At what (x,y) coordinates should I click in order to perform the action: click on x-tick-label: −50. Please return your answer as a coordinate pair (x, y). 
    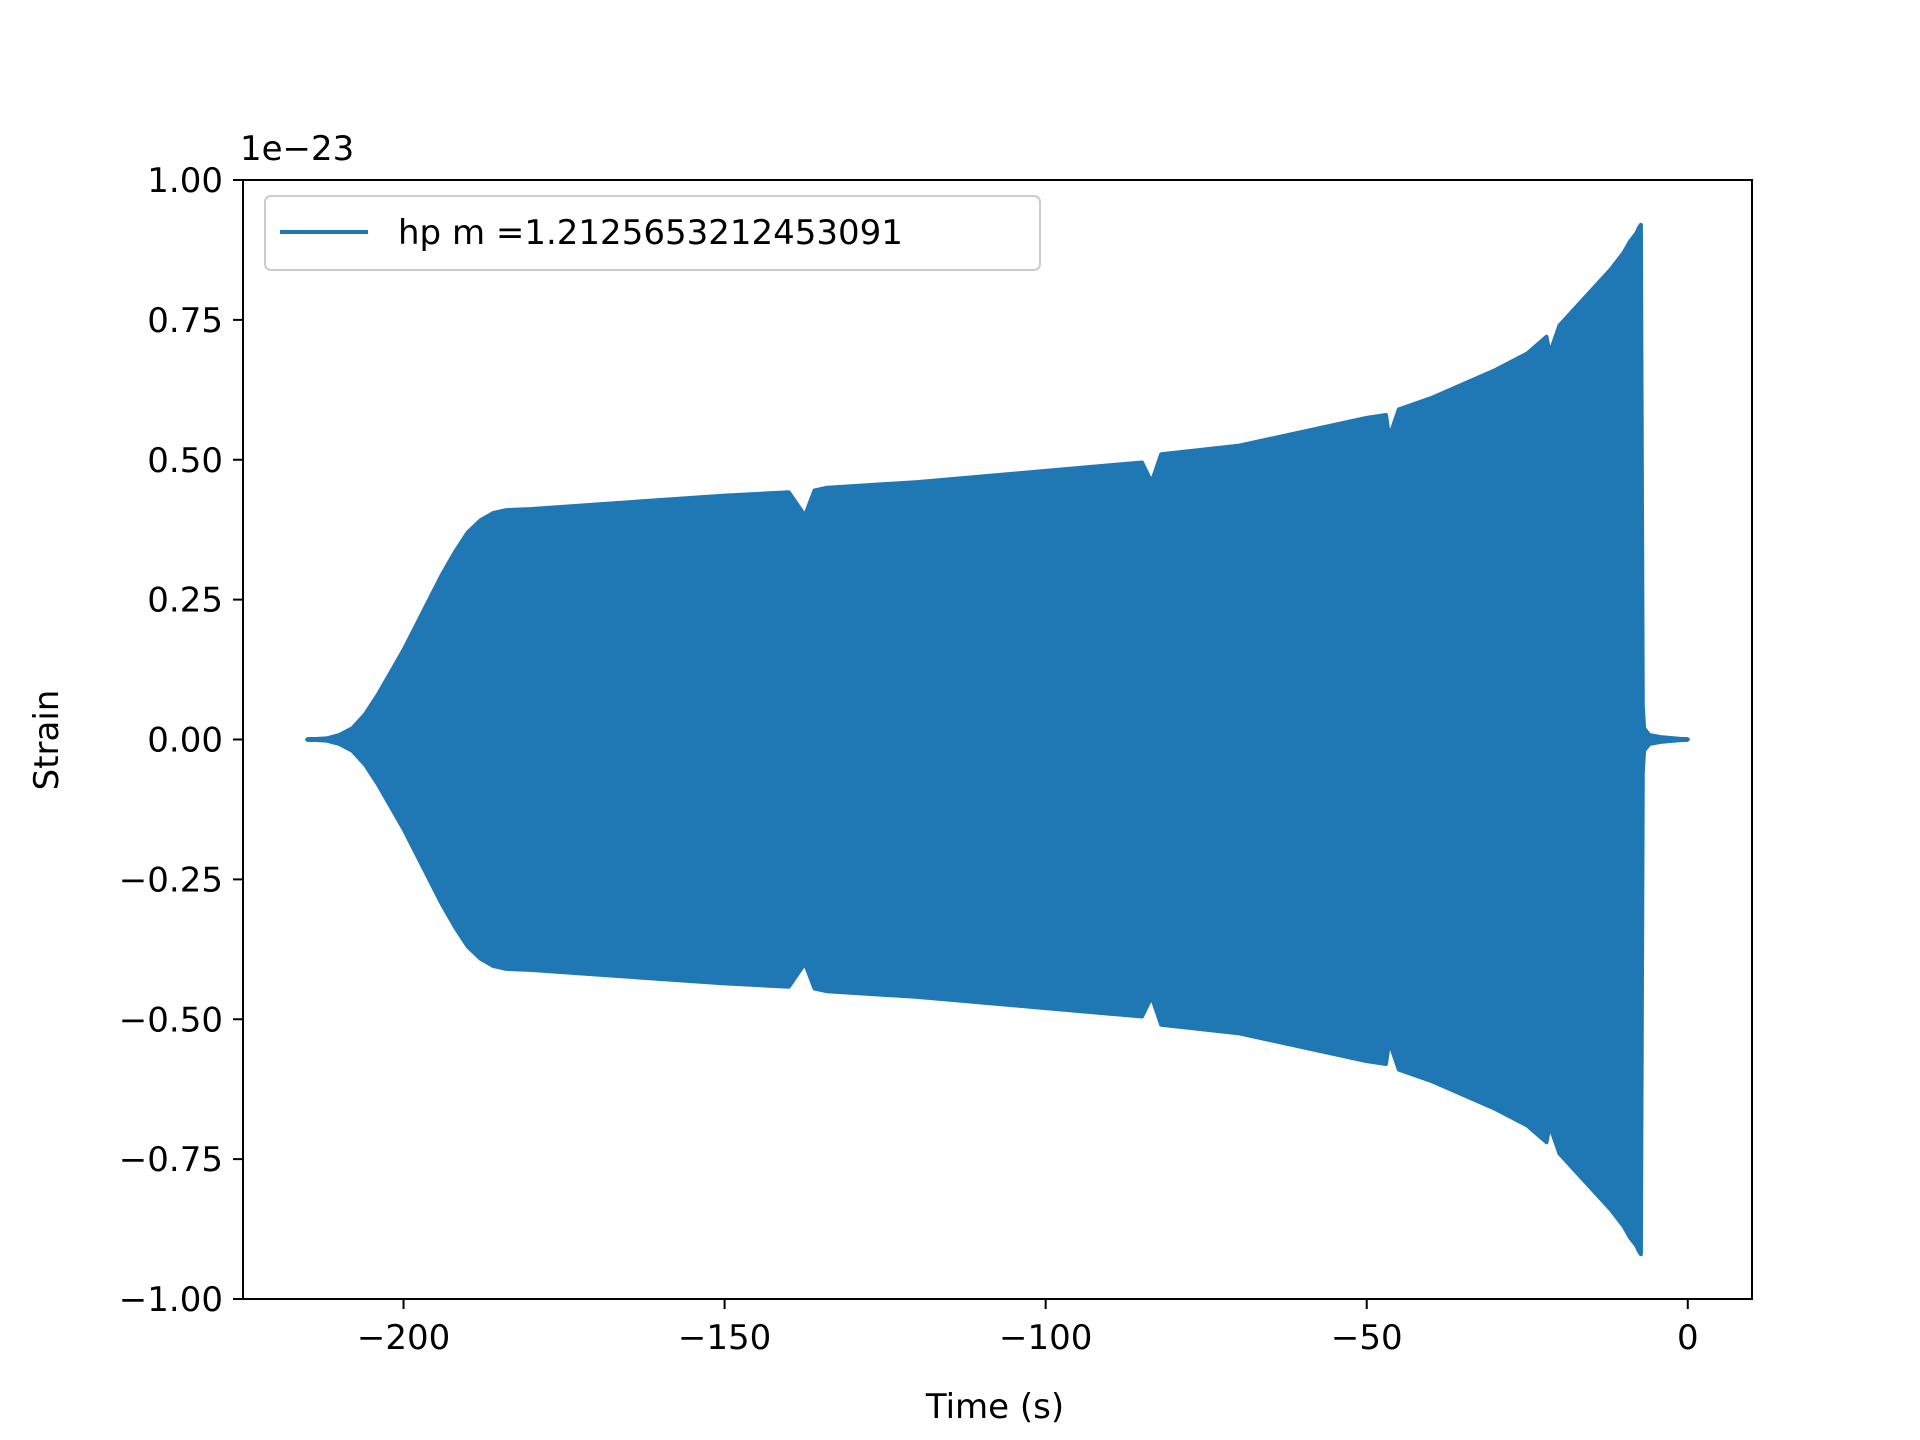
    Looking at the image, I should click on (1367, 1338).